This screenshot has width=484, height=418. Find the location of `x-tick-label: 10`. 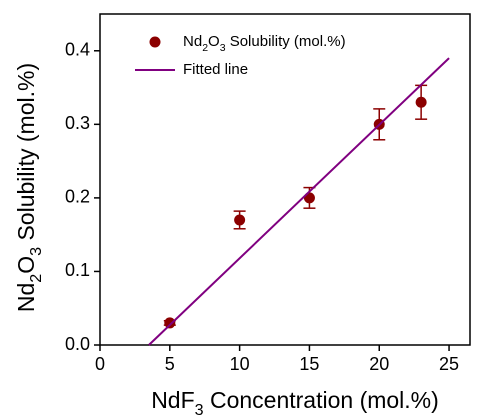

x-tick-label: 10 is located at coordinates (240, 364).